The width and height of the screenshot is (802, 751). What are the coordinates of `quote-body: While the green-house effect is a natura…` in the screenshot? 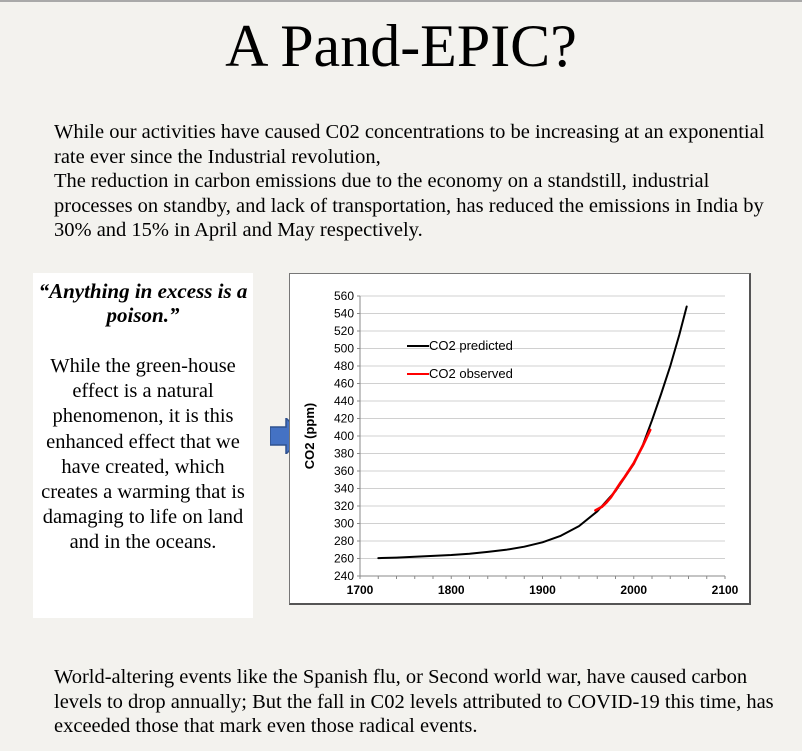 It's located at (143, 454).